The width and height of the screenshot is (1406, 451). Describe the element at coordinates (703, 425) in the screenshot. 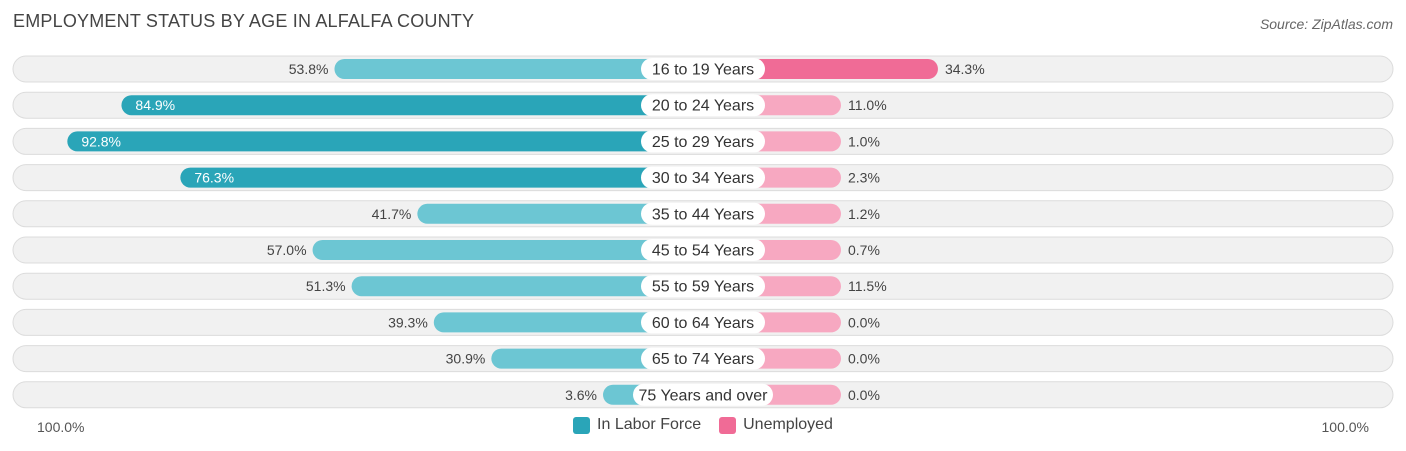

I see `legend: In Labor Force Unemployed` at that location.